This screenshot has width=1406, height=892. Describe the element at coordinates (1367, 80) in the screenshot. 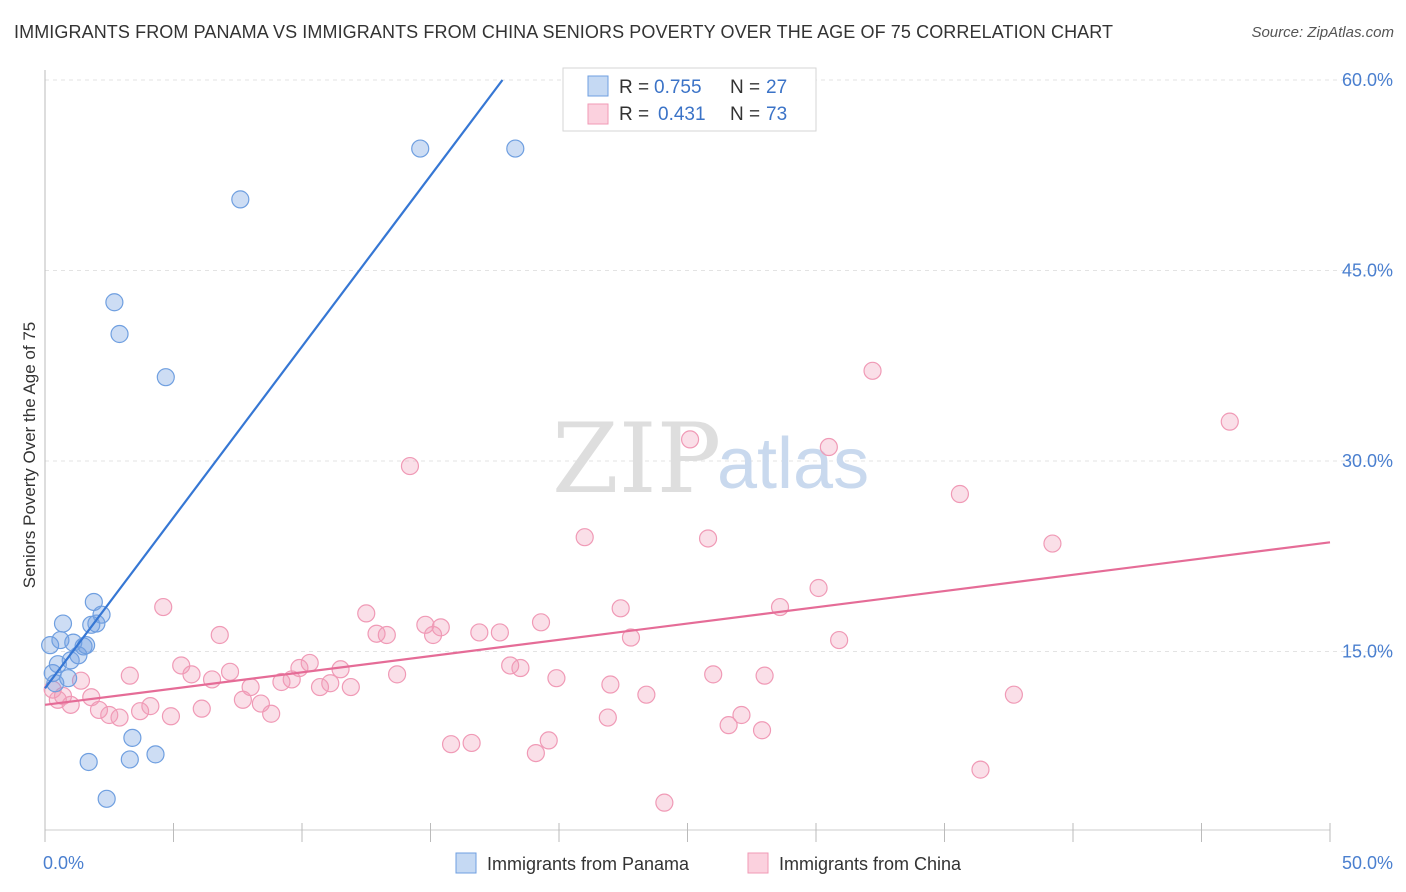

I see `y-tick-label: 60.0%` at that location.